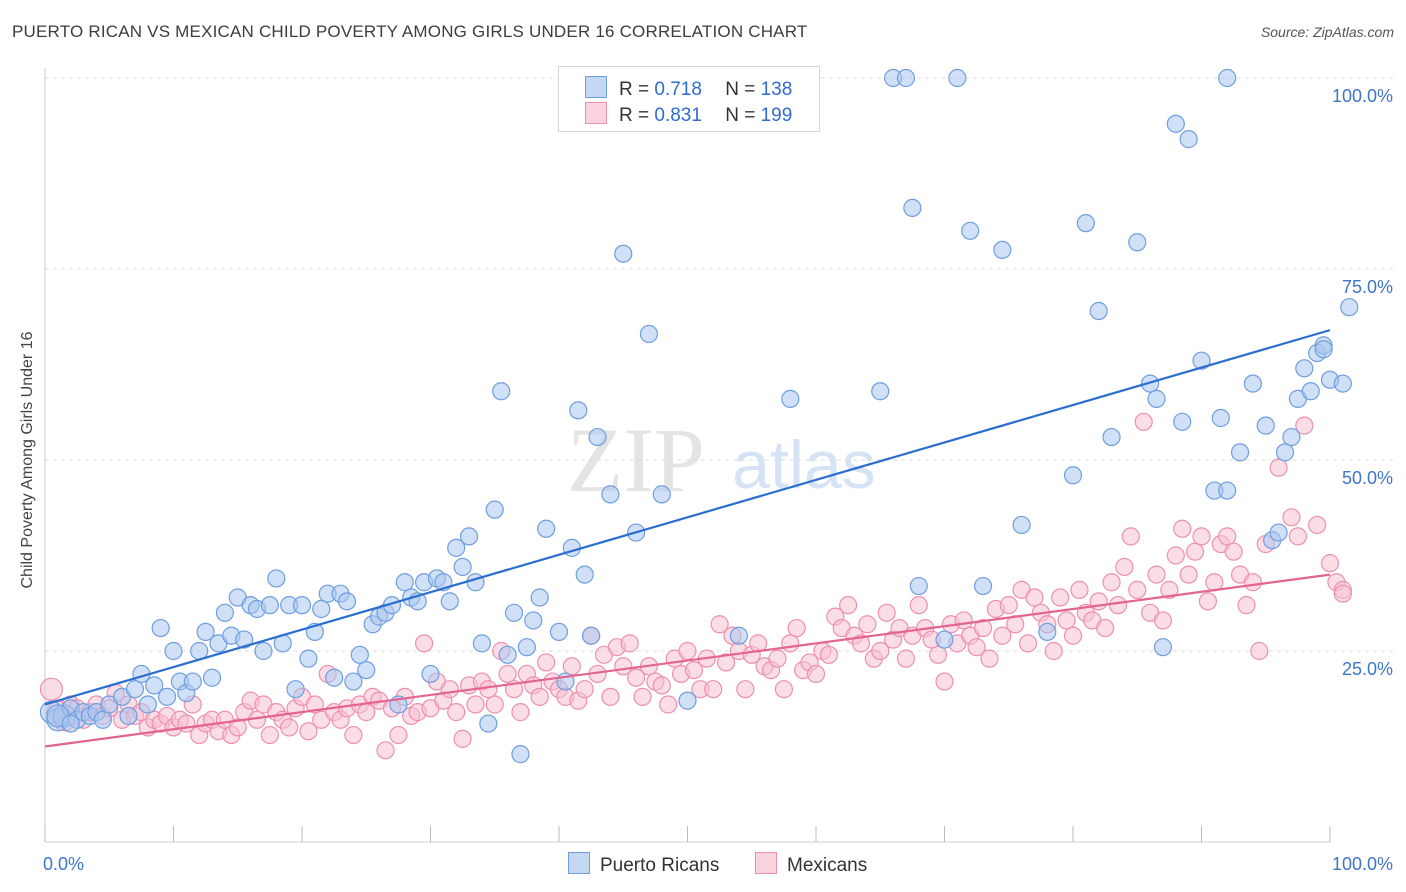  I want to click on watermark-atlas: atlas, so click(804, 465).